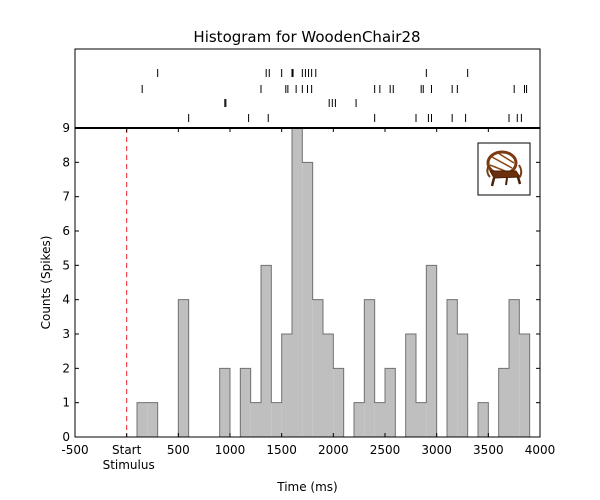  I want to click on x-tick-label: Start, so click(127, 450).